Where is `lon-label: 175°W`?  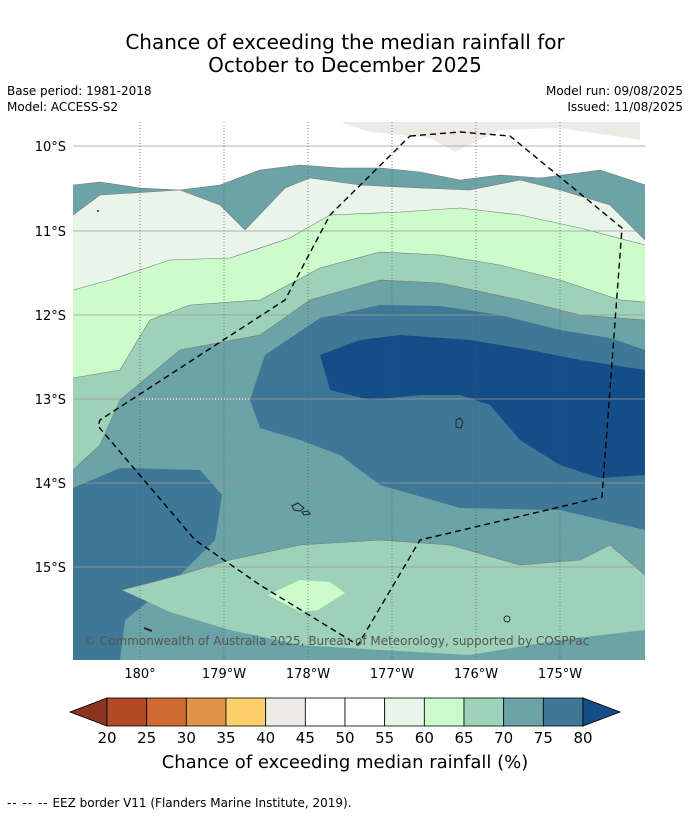 lon-label: 175°W is located at coordinates (560, 674).